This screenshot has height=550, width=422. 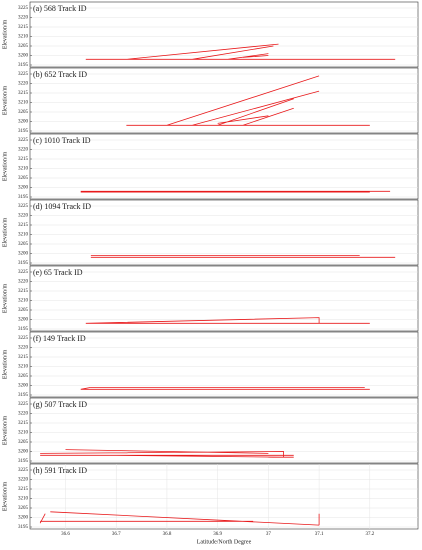 What do you see at coordinates (116, 534) in the screenshot?
I see `x-tick-label: 36.7` at bounding box center [116, 534].